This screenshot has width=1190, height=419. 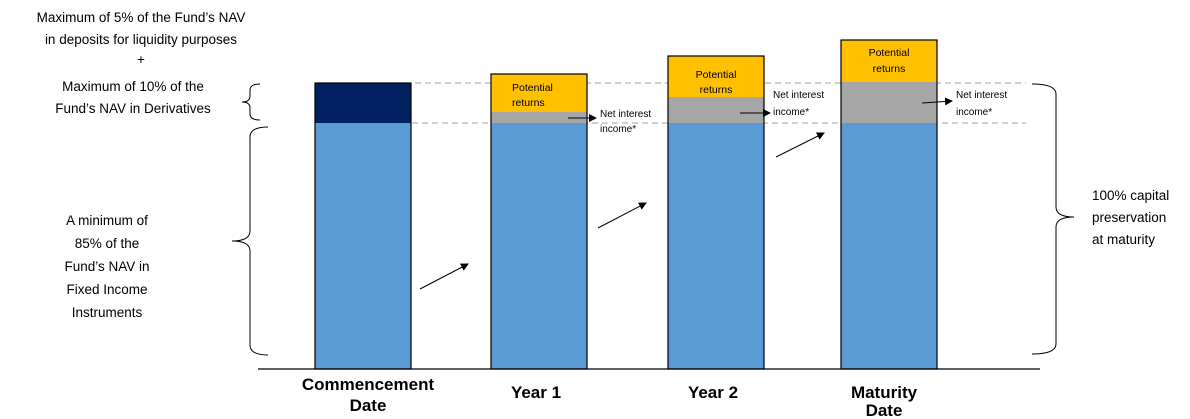 What do you see at coordinates (141, 39) in the screenshot?
I see `deposits-note-line-2: in deposits for liquidity purposes` at bounding box center [141, 39].